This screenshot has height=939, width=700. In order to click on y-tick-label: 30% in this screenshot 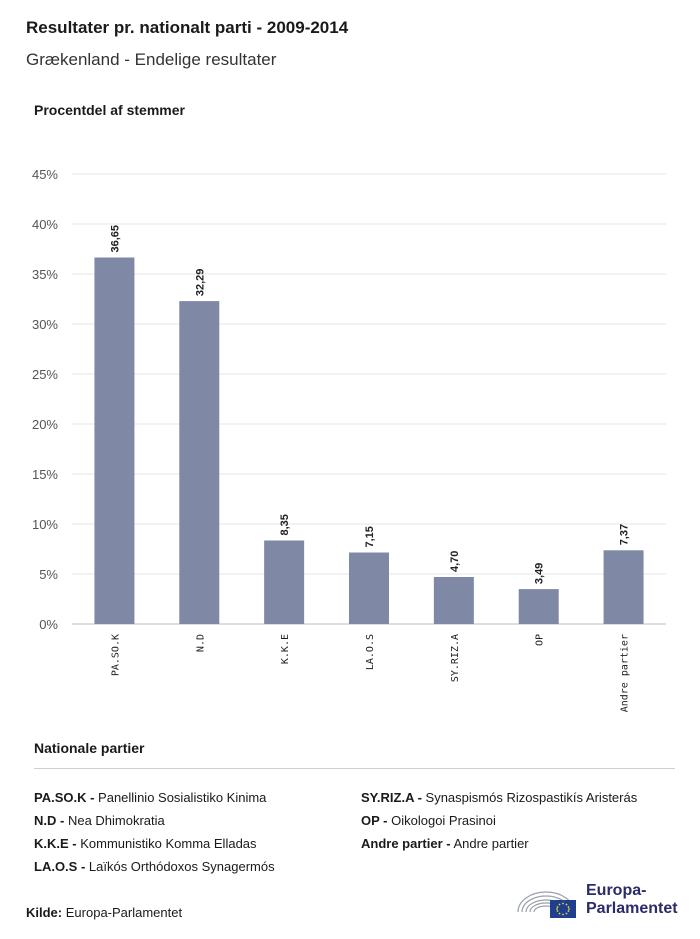, I will do `click(45, 324)`.